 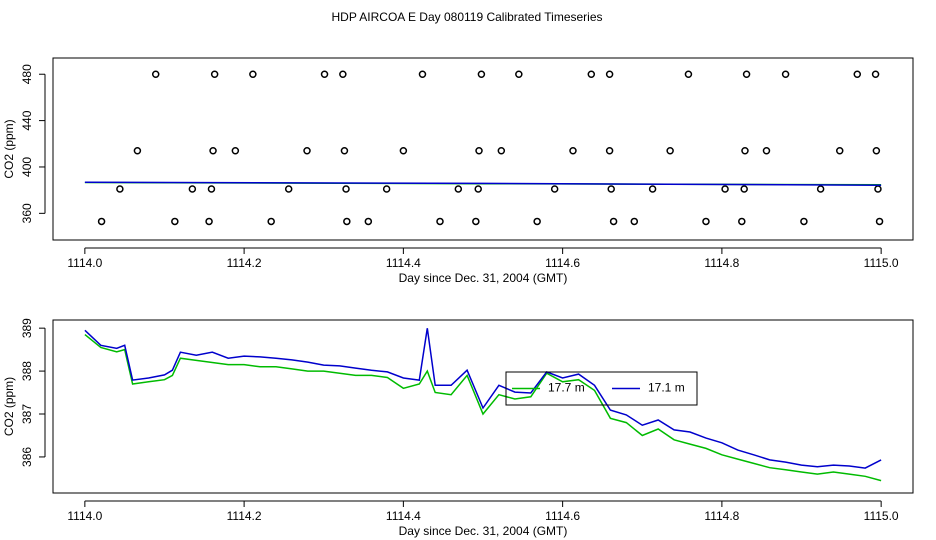 I want to click on y-tick-label: 480, so click(x=27, y=74).